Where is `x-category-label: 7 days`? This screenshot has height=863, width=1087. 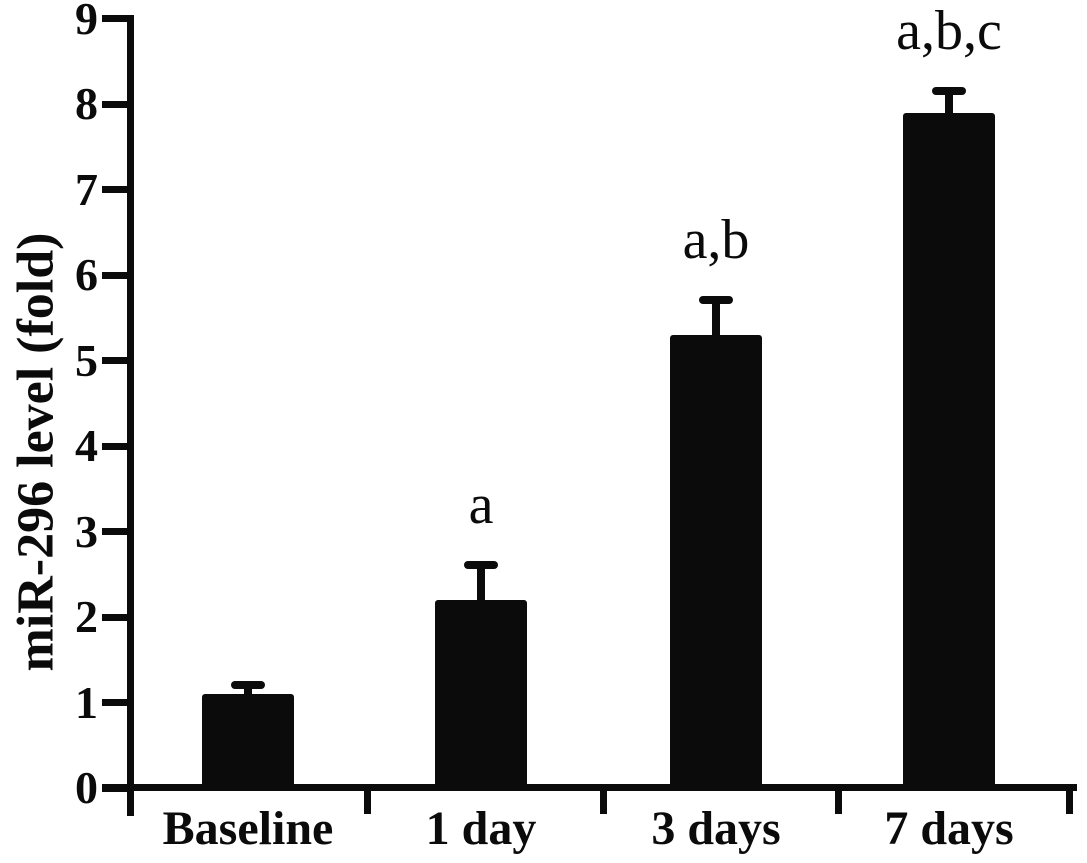 x-category-label: 7 days is located at coordinates (949, 828).